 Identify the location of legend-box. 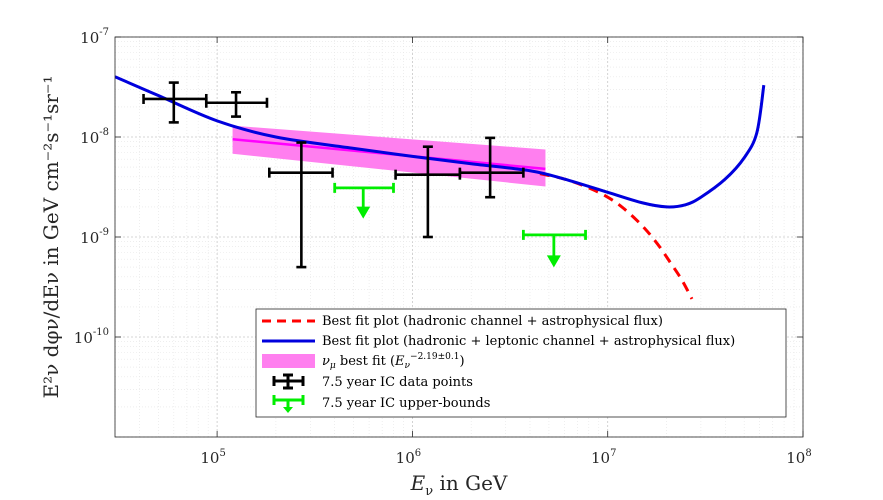
(521, 363).